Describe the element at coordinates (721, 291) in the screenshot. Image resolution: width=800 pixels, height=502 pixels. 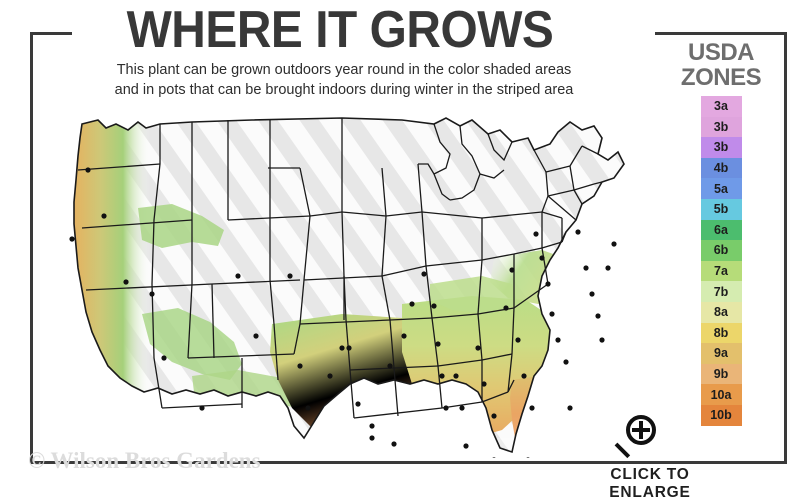
I see `legend-swatch-7b-9: 7b` at that location.